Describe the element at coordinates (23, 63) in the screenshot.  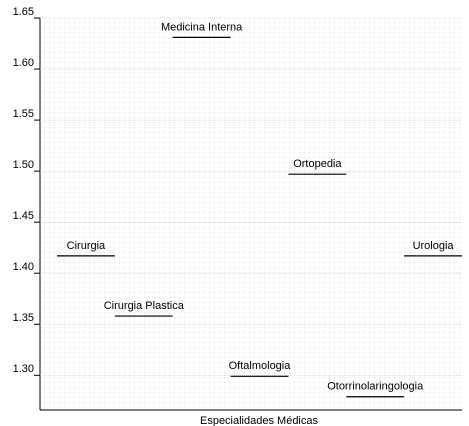
I see `y-tick-label: 1.60` at that location.